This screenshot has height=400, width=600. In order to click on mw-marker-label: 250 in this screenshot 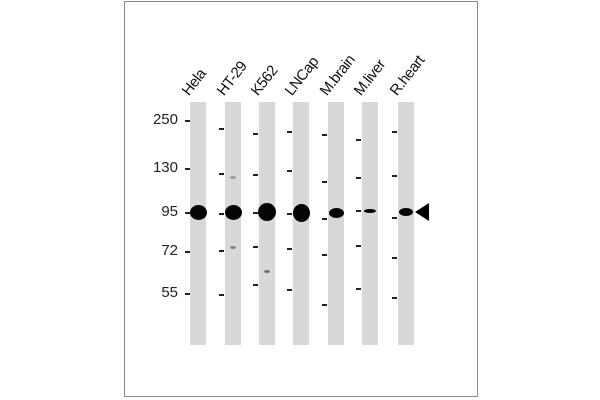, I will do `click(165, 119)`.